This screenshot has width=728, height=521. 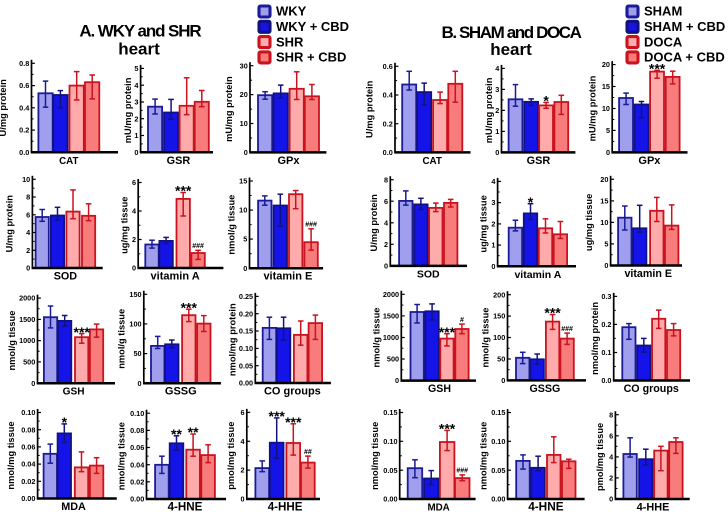 What do you see at coordinates (388, 66) in the screenshot?
I see `svg-text: 0.6` at bounding box center [388, 66].